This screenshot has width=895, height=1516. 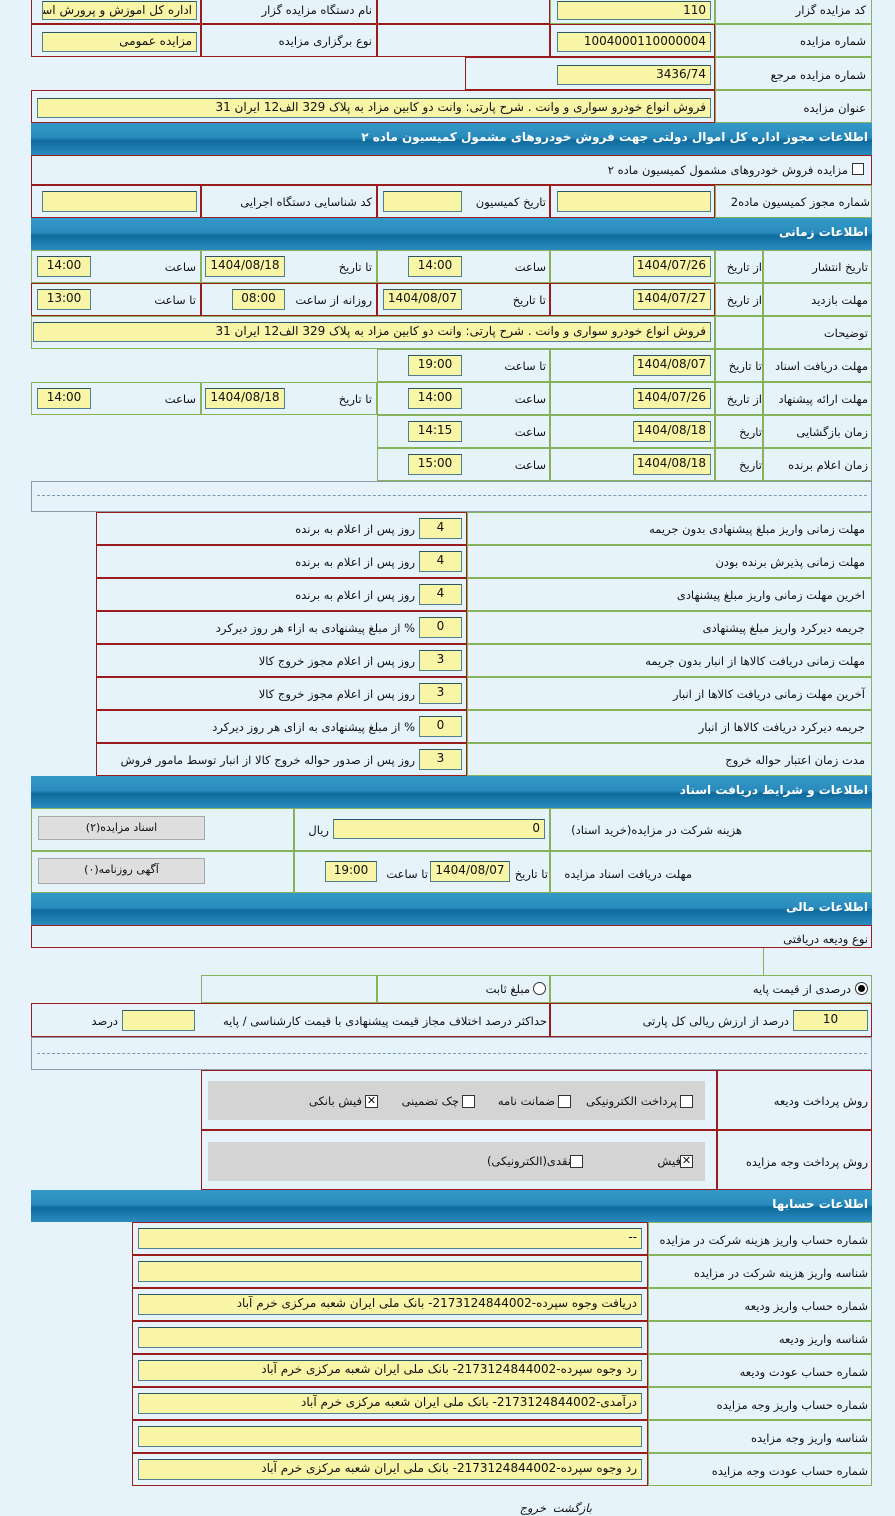 I want to click on commission-permit-field, so click(x=634, y=201).